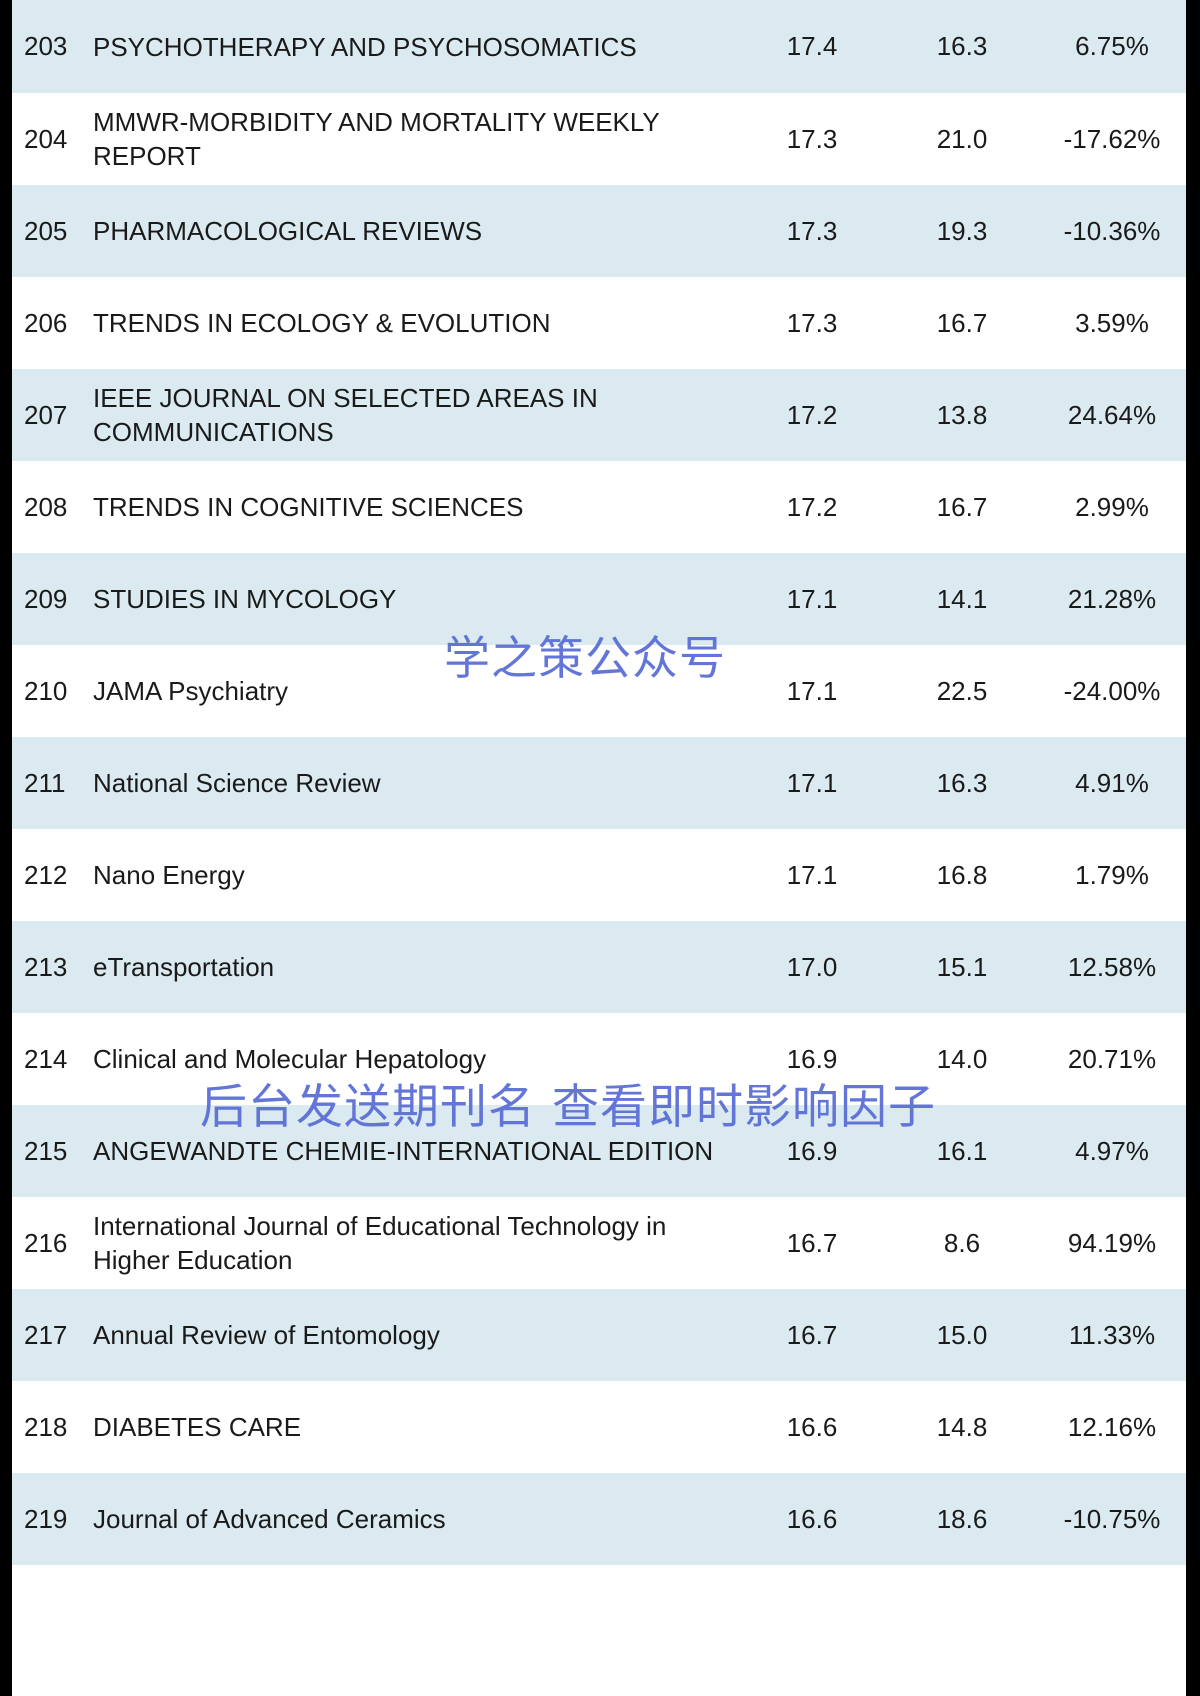 The width and height of the screenshot is (1200, 1696). I want to click on journal-name-cell: TRENDS IN COGNITIVE SCIENCES, so click(308, 507).